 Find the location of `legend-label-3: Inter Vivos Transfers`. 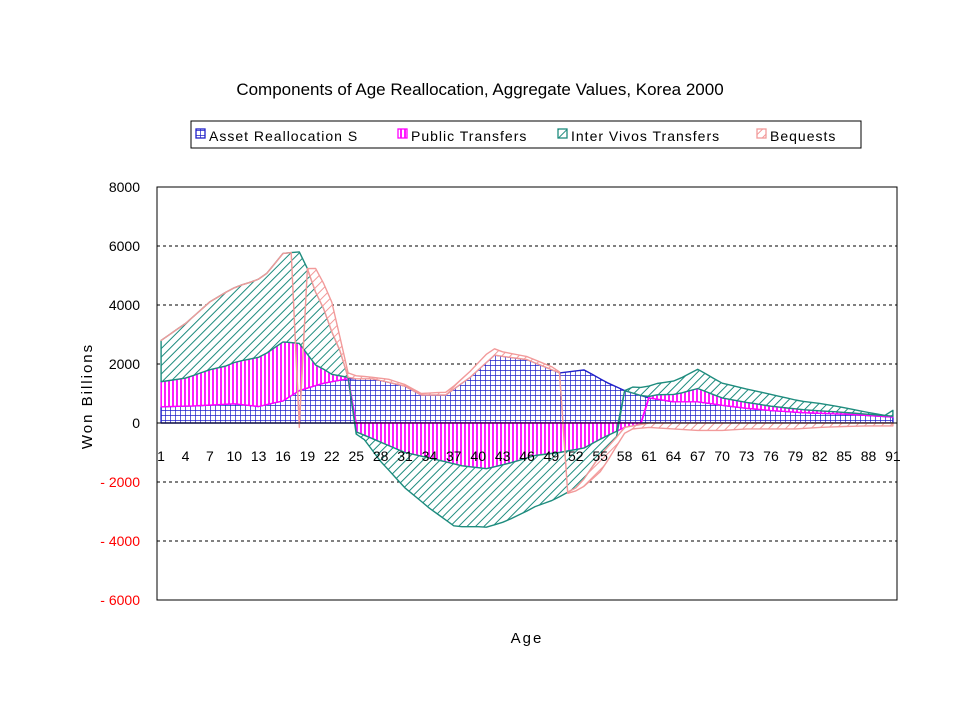

legend-label-3: Inter Vivos Transfers is located at coordinates (645, 136).